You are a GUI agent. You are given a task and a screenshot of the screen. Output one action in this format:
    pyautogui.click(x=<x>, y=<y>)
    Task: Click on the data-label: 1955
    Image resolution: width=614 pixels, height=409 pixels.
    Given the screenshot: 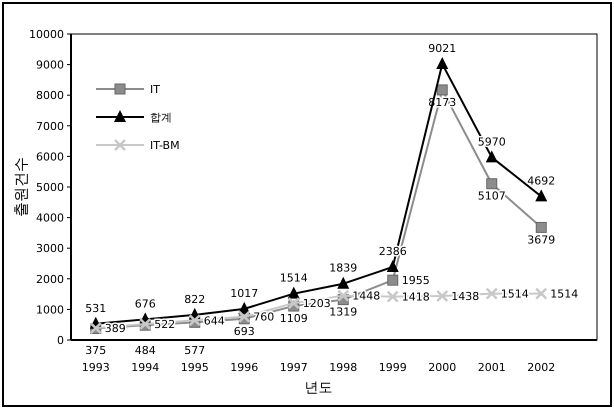 What is the action you would take?
    pyautogui.click(x=416, y=281)
    